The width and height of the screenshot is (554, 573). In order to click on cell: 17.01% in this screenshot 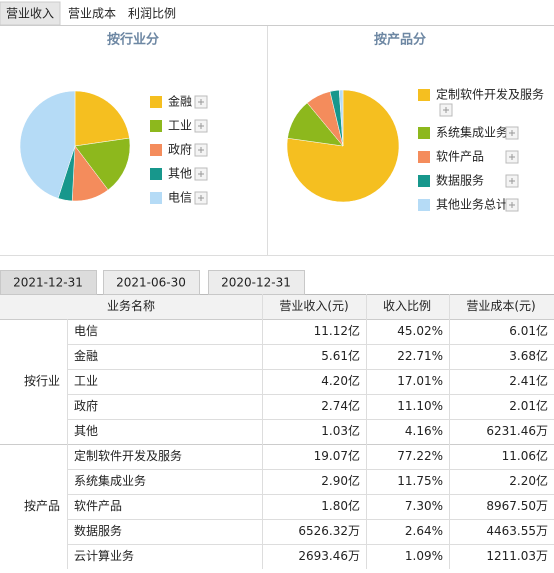, I will do `click(420, 381)`.